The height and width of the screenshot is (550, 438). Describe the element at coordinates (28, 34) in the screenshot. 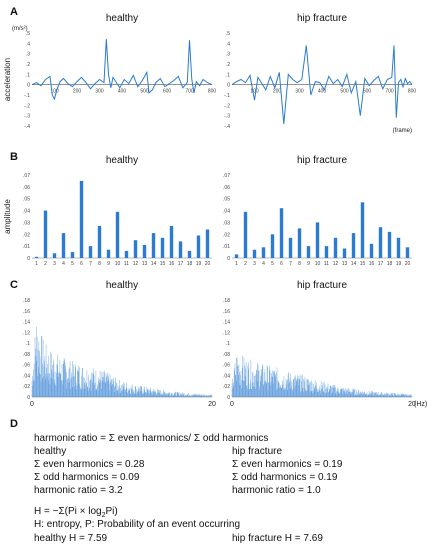

I see `y-tick-label: .5` at that location.